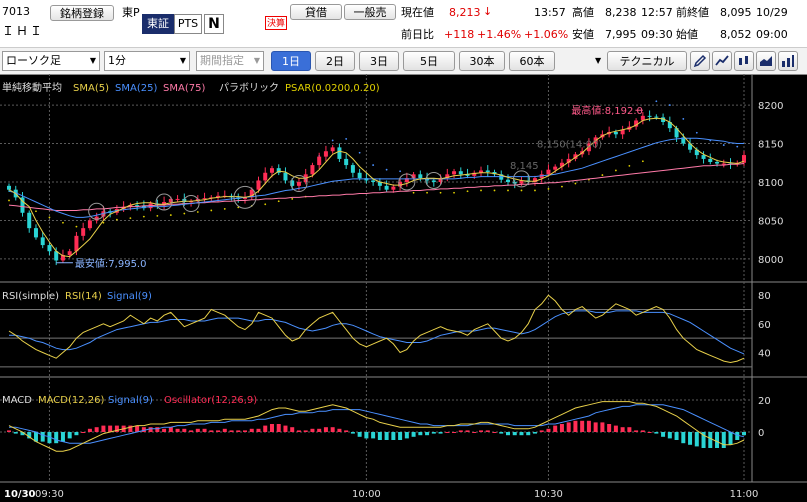 The height and width of the screenshot is (502, 807). Describe the element at coordinates (117, 60) in the screenshot. I see `interval-value: 1分` at that location.